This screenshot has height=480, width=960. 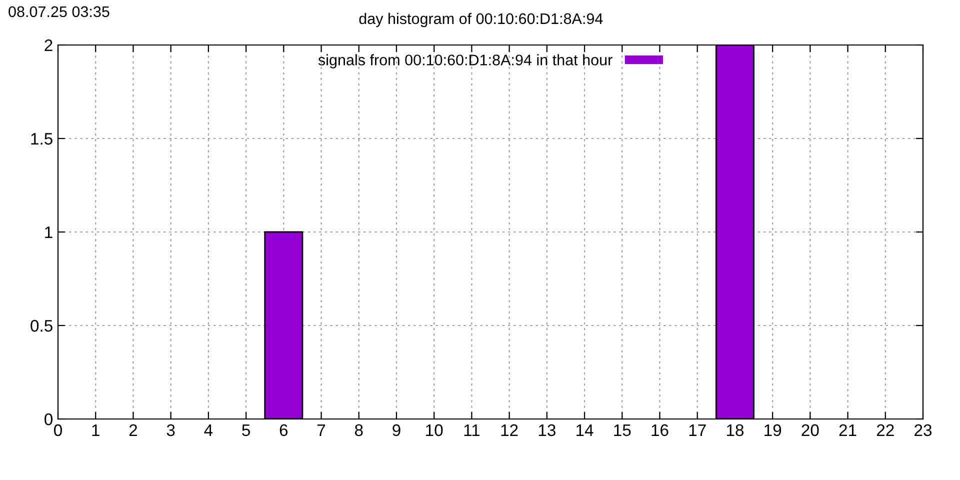 I want to click on x-tick-label: 4, so click(x=208, y=430).